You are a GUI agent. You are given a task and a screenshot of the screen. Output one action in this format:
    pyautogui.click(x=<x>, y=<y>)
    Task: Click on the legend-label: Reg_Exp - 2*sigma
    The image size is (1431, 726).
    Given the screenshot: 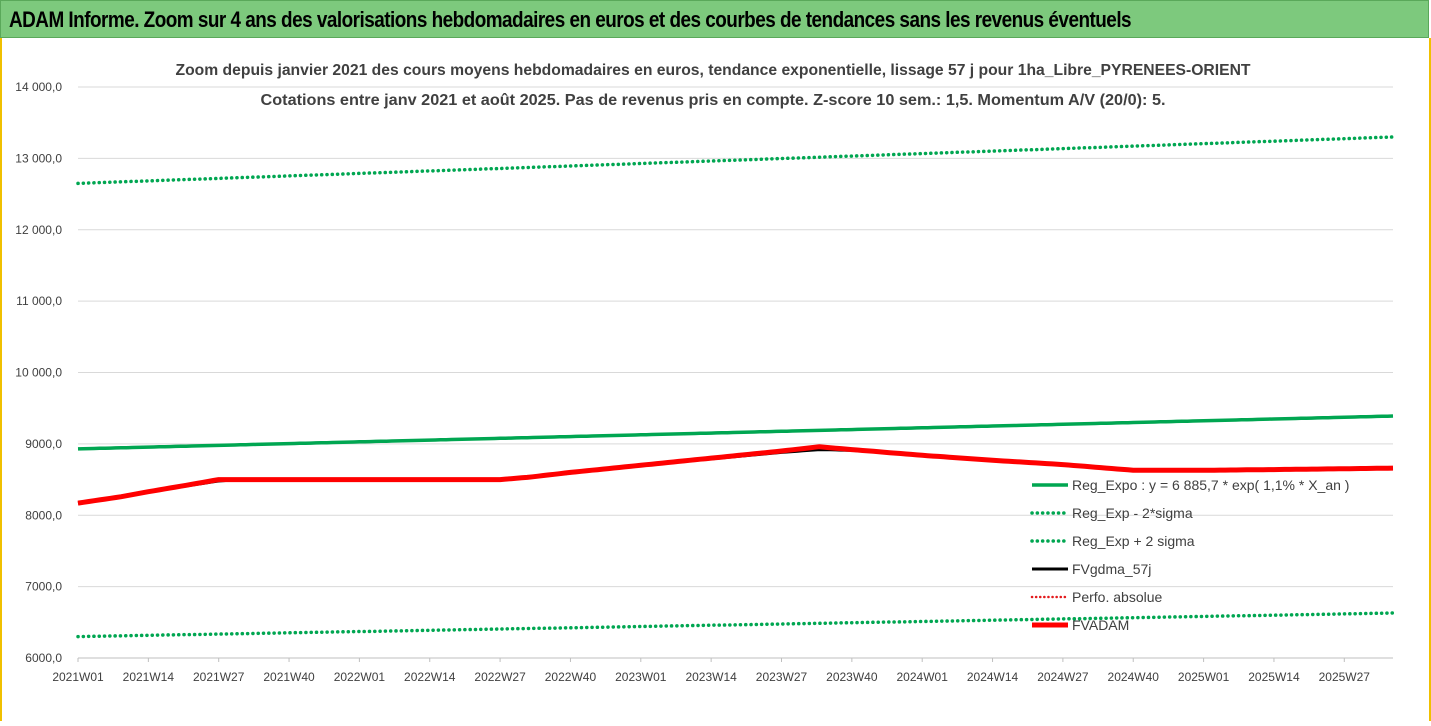 What is the action you would take?
    pyautogui.click(x=1132, y=513)
    